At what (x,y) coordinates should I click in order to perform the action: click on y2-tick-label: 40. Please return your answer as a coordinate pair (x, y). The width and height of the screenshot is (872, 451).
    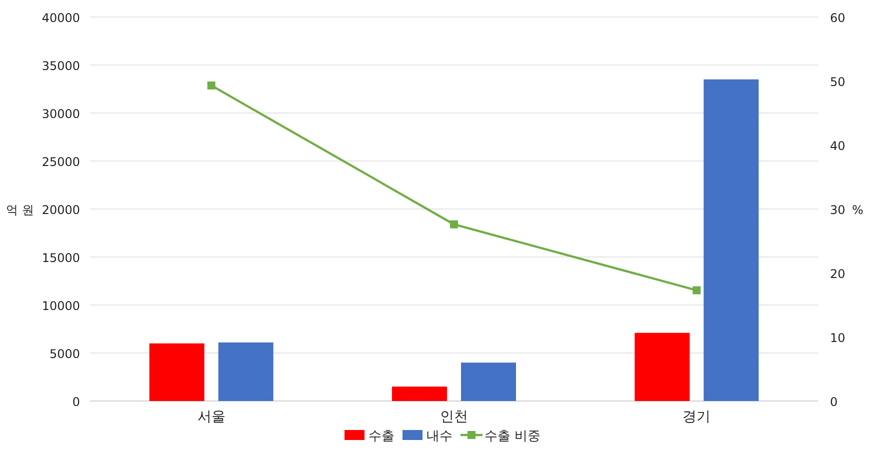
    Looking at the image, I should click on (838, 146).